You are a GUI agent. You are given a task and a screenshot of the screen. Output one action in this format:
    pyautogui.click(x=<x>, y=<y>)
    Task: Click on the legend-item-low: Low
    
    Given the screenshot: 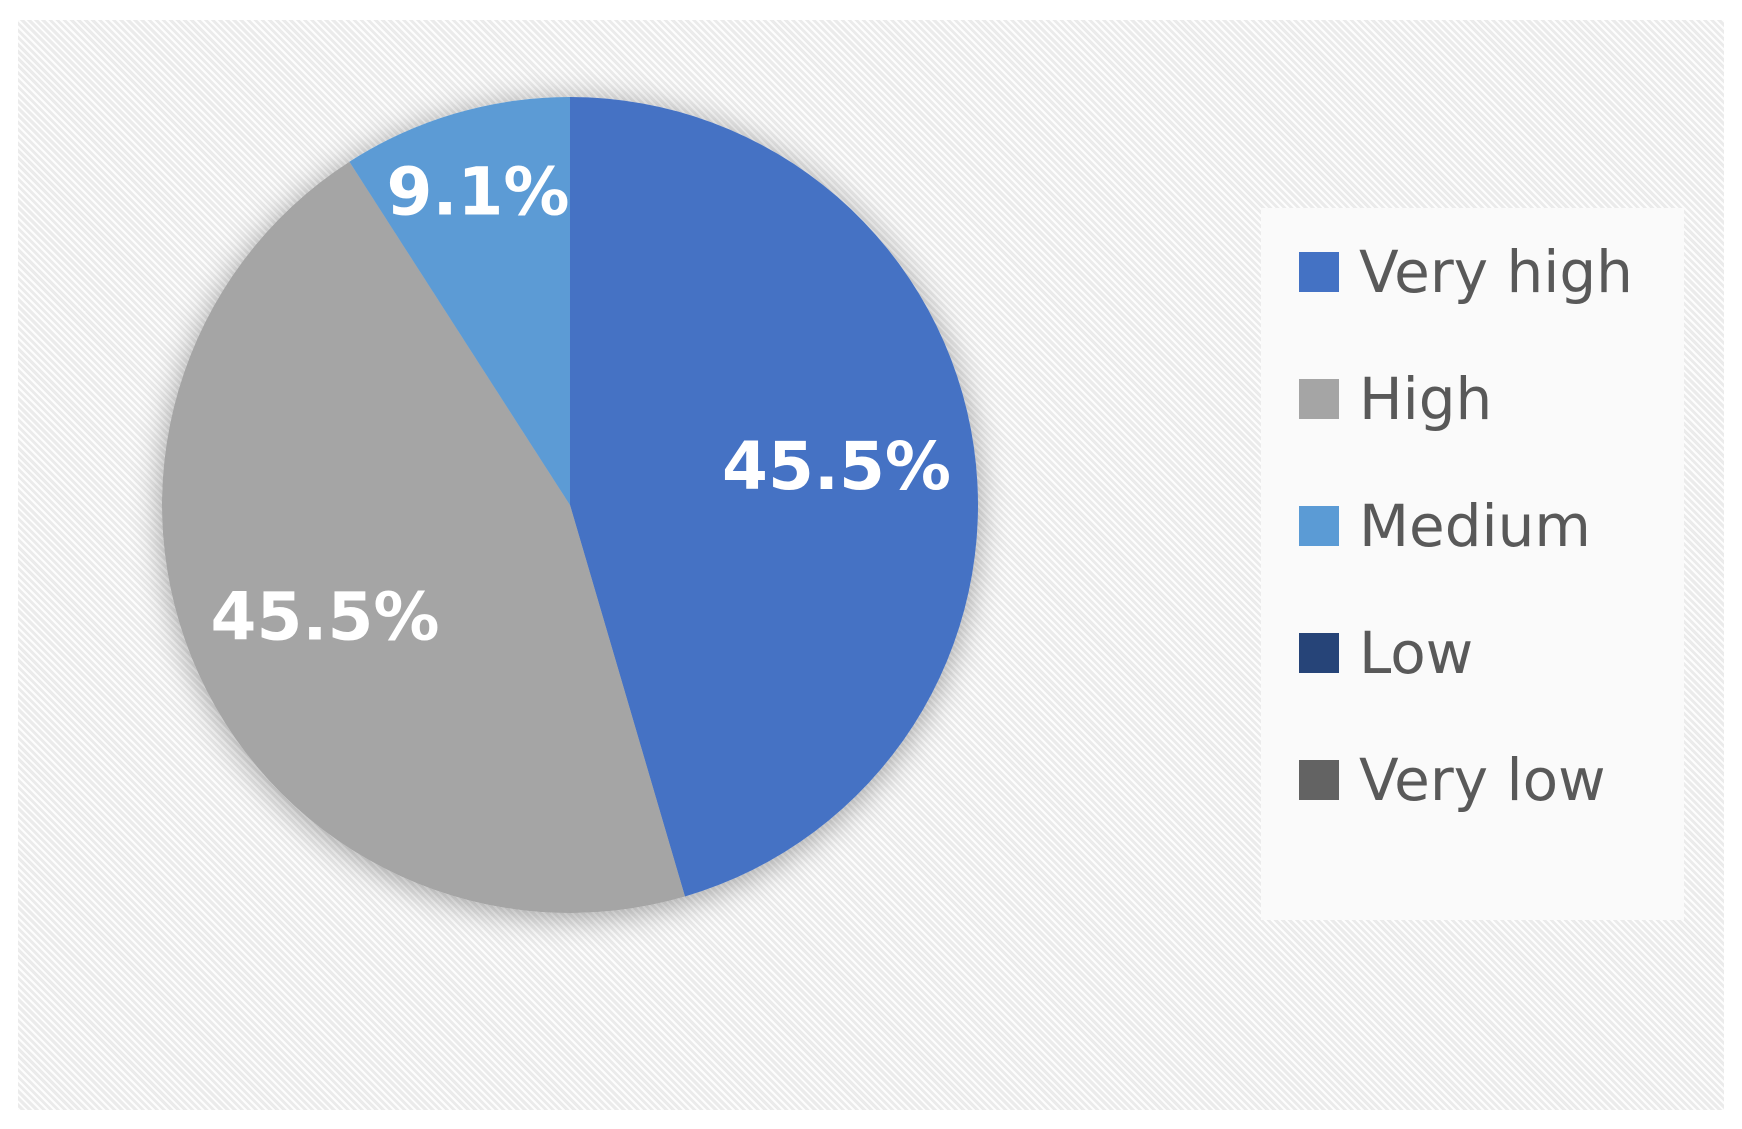 What is the action you would take?
    pyautogui.click(x=1386, y=653)
    